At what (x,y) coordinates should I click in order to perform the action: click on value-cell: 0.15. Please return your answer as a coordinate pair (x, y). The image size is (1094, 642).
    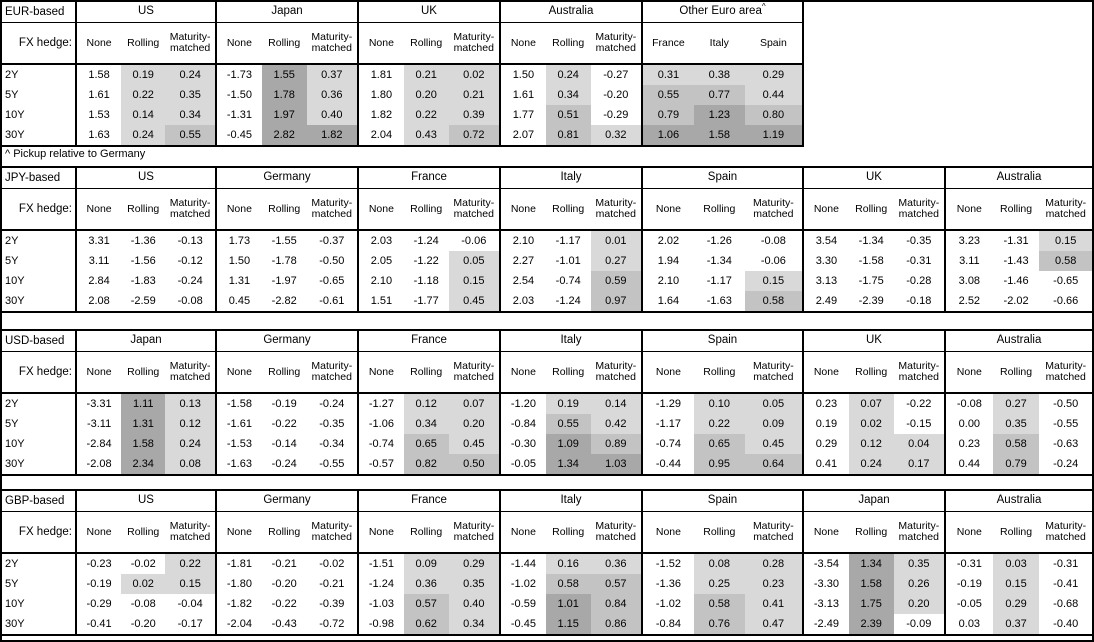
    Looking at the image, I should click on (473, 281).